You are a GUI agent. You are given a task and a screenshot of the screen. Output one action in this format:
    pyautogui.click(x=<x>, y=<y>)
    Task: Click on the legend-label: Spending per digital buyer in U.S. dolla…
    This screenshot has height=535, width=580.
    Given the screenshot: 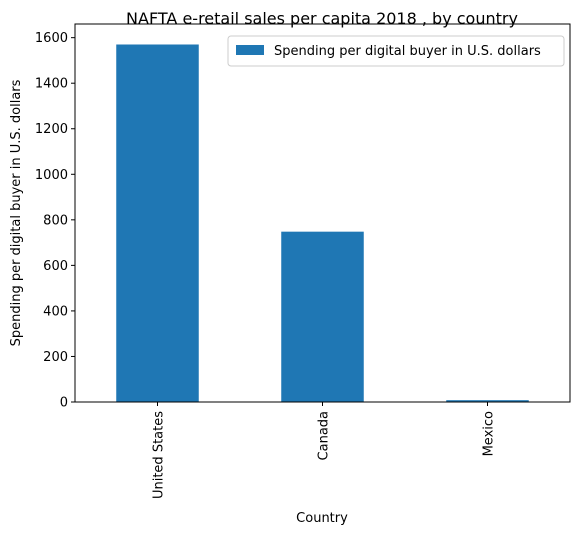 What is the action you would take?
    pyautogui.click(x=407, y=51)
    